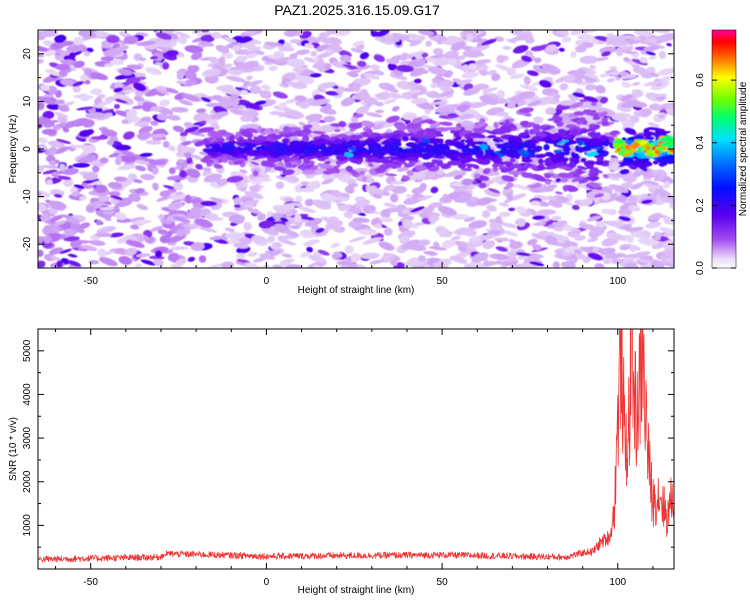  What do you see at coordinates (27, 525) in the screenshot?
I see `y-tick-label: 1000` at bounding box center [27, 525].